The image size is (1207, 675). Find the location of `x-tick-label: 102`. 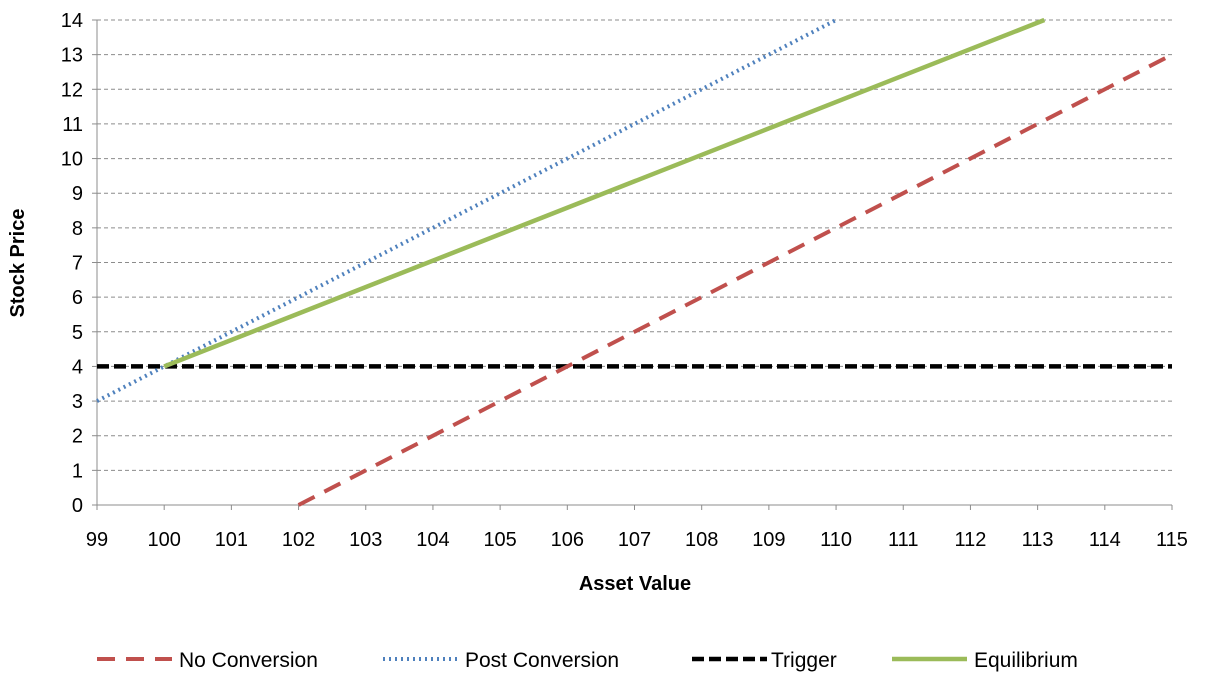

x-tick-label: 102 is located at coordinates (298, 540).